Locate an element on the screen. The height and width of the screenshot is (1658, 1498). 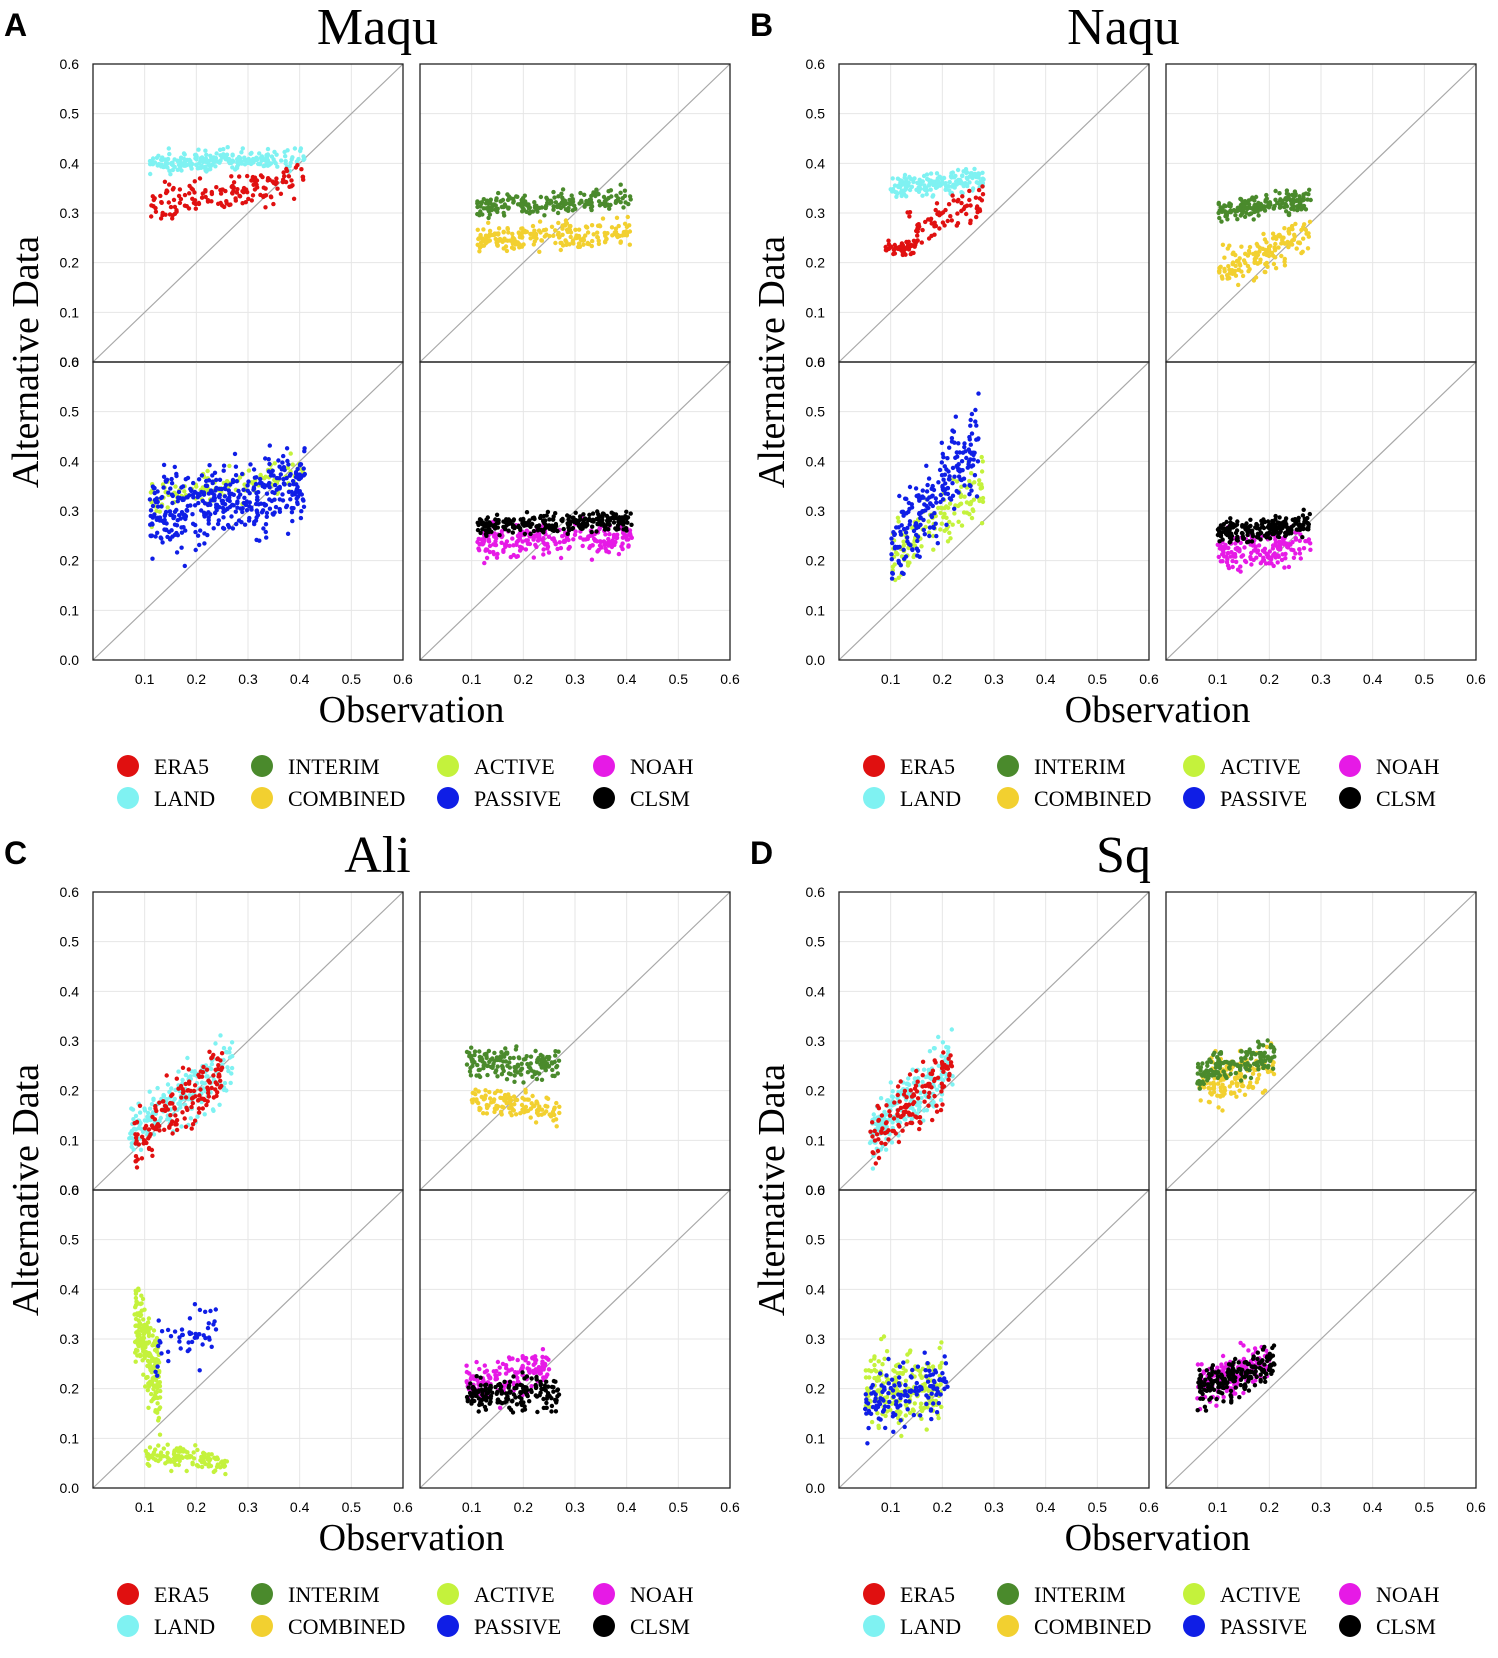
series-interim is located at coordinates (554, 201).